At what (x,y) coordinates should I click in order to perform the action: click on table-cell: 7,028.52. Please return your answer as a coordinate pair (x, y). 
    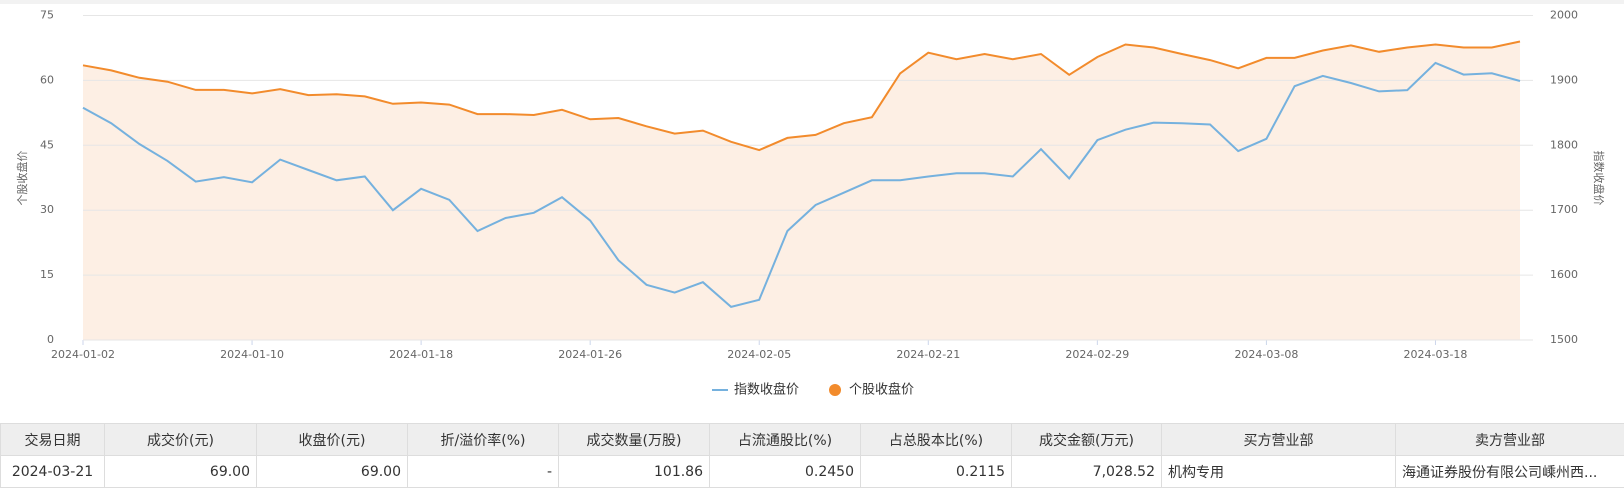
    Looking at the image, I should click on (1086, 471).